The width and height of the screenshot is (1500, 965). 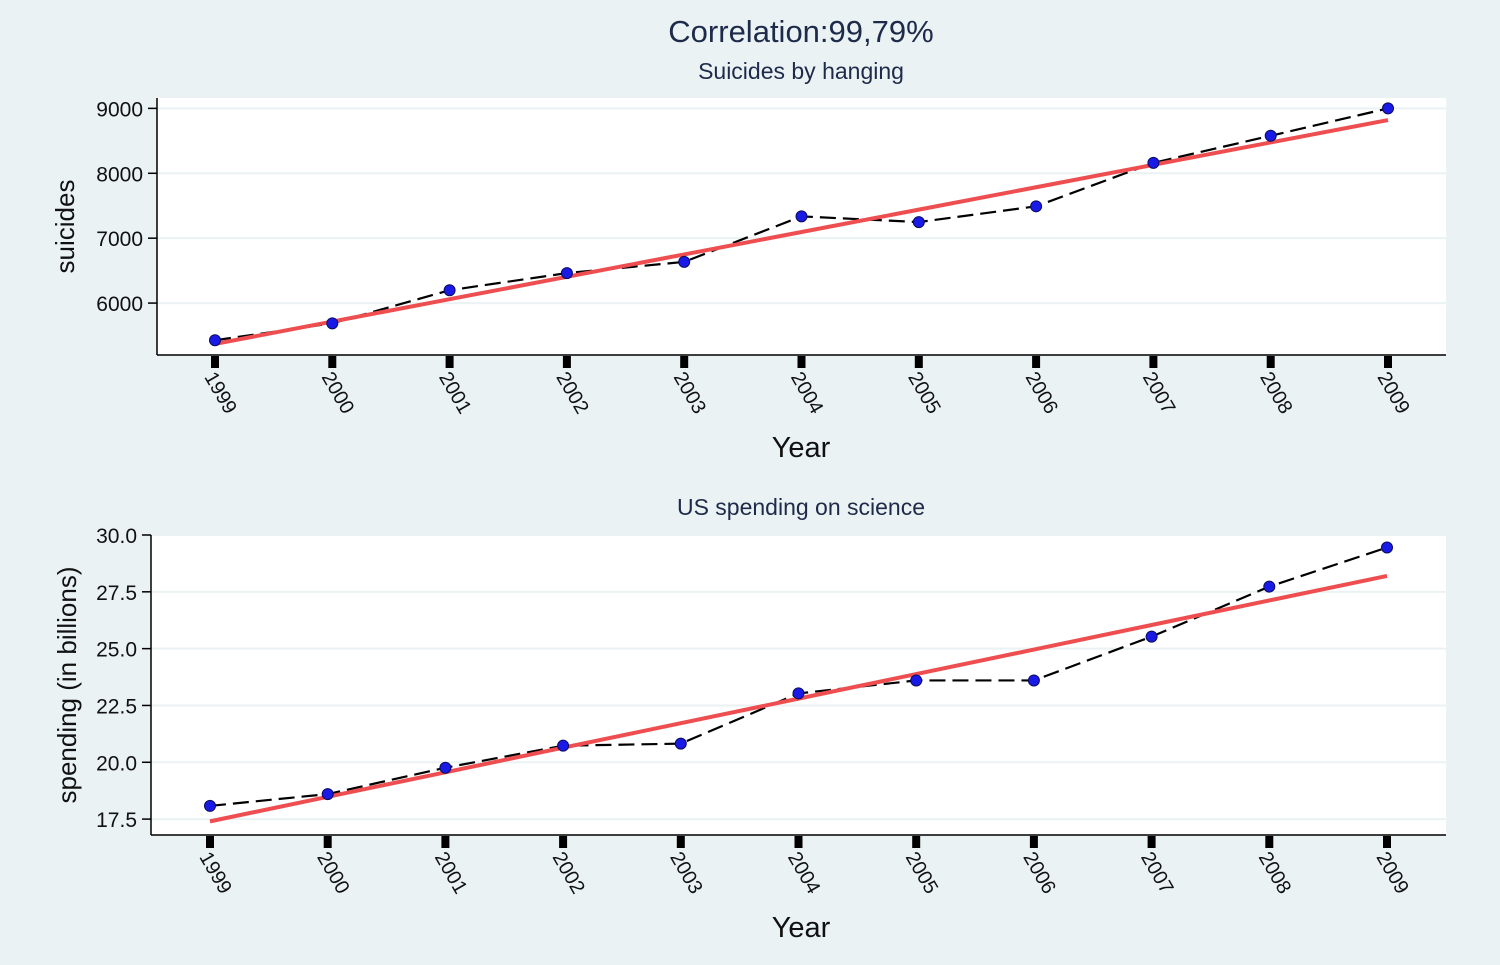 What do you see at coordinates (119, 304) in the screenshot?
I see `y-tick-label: 6000` at bounding box center [119, 304].